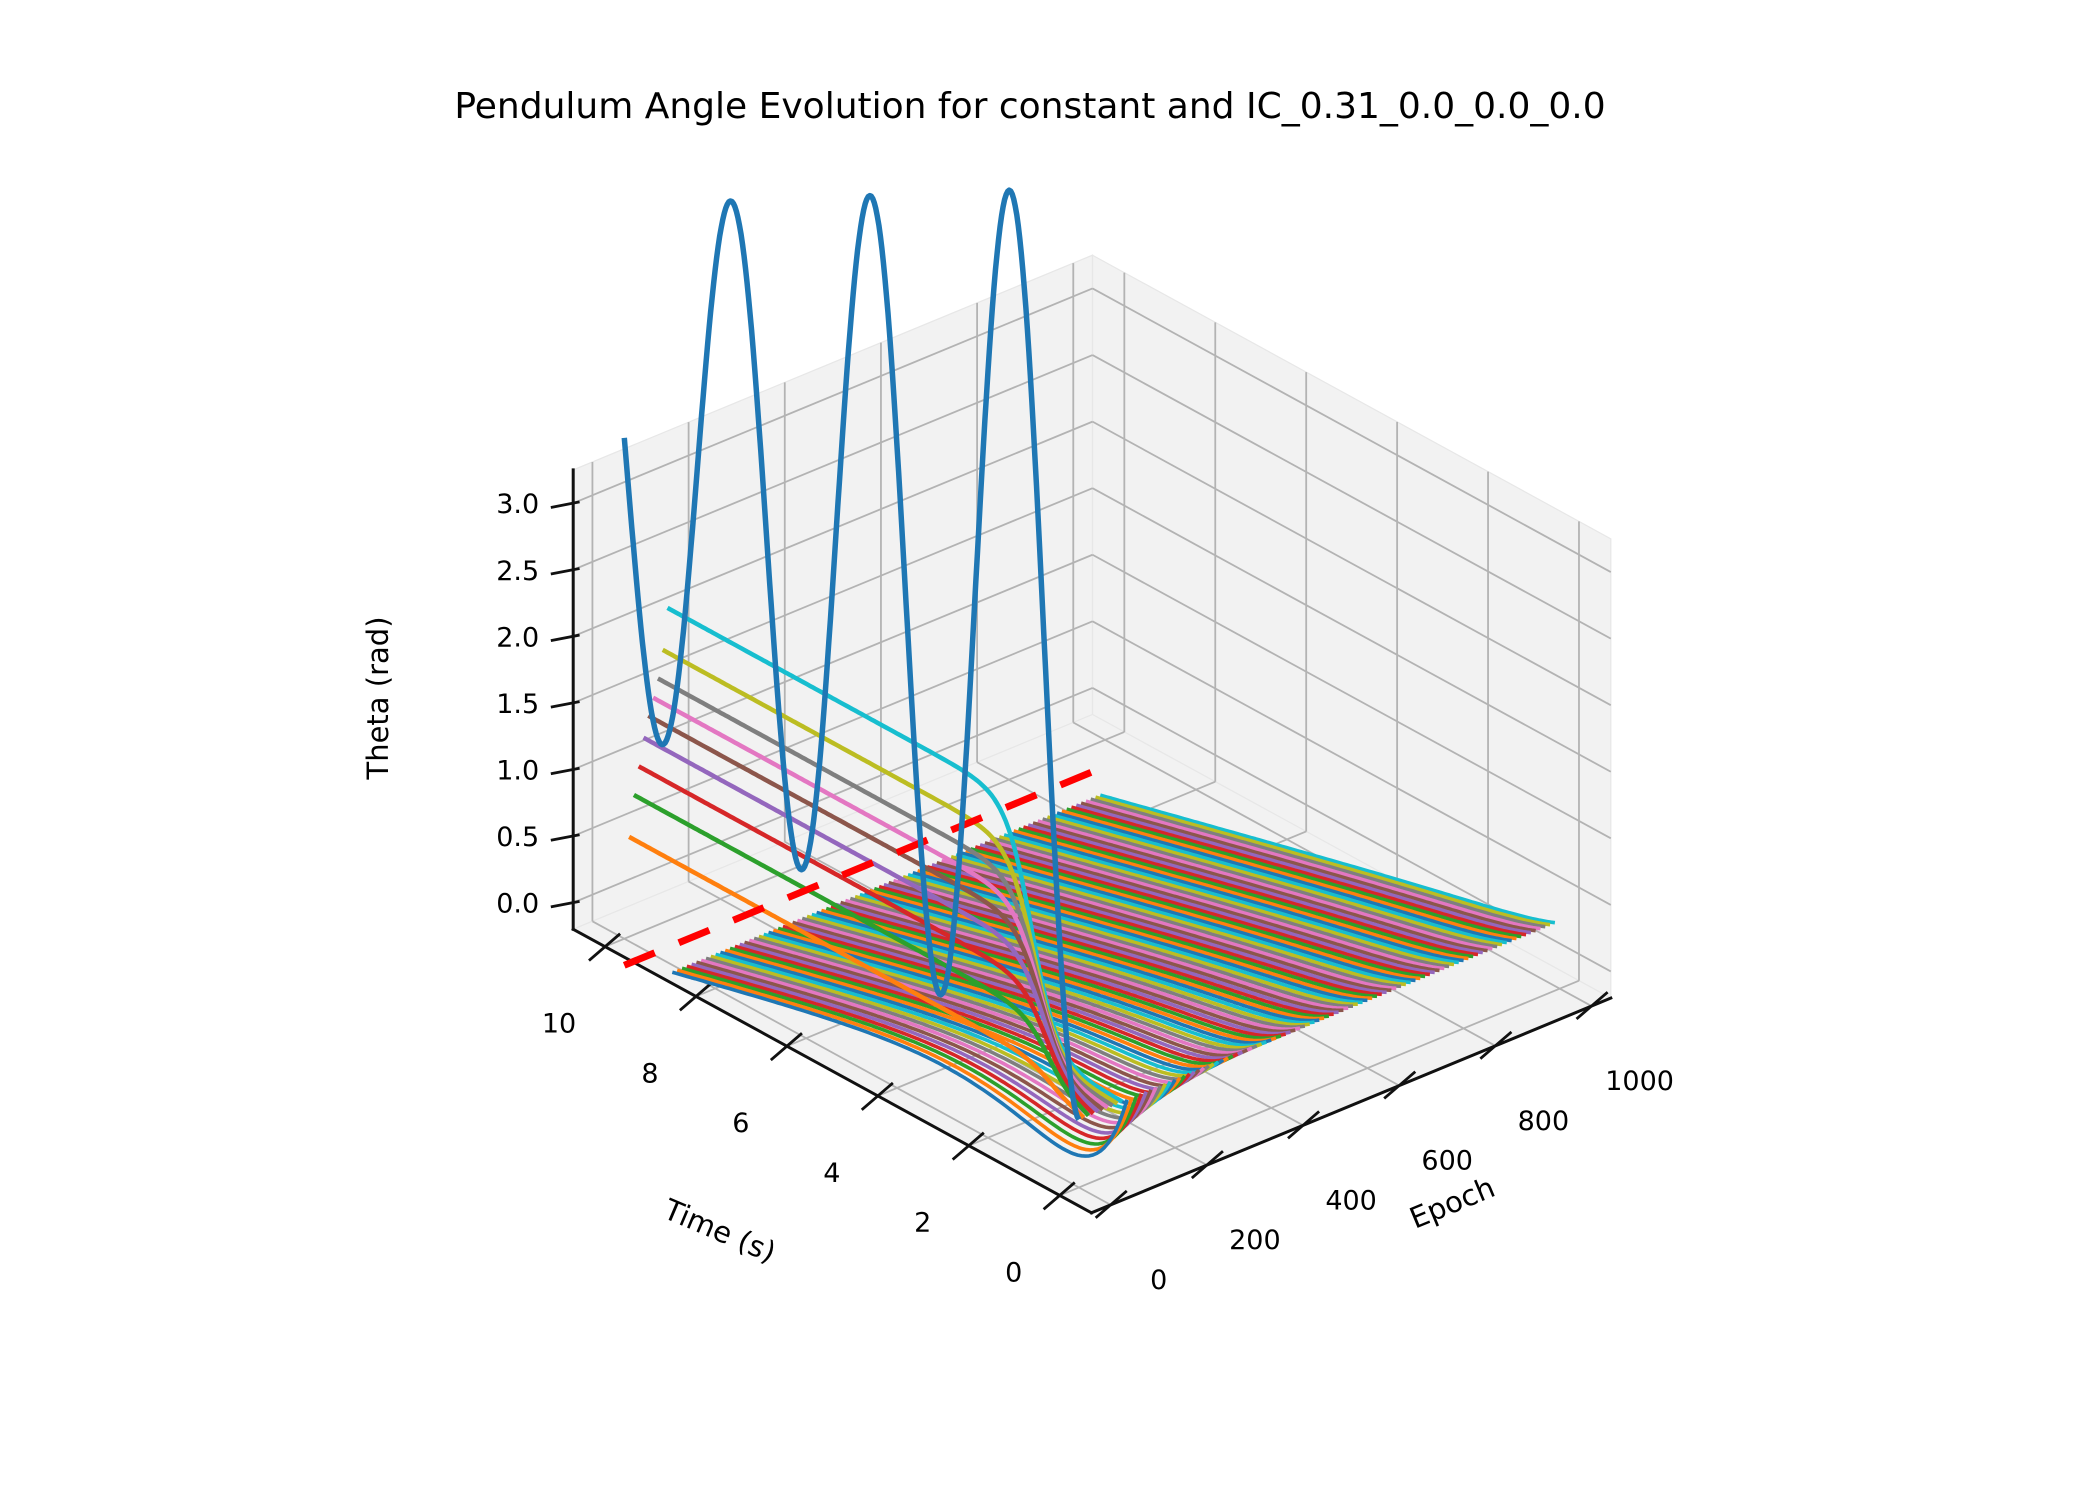 The width and height of the screenshot is (2100, 1500). I want to click on y-tick-label: 600, so click(1447, 1161).